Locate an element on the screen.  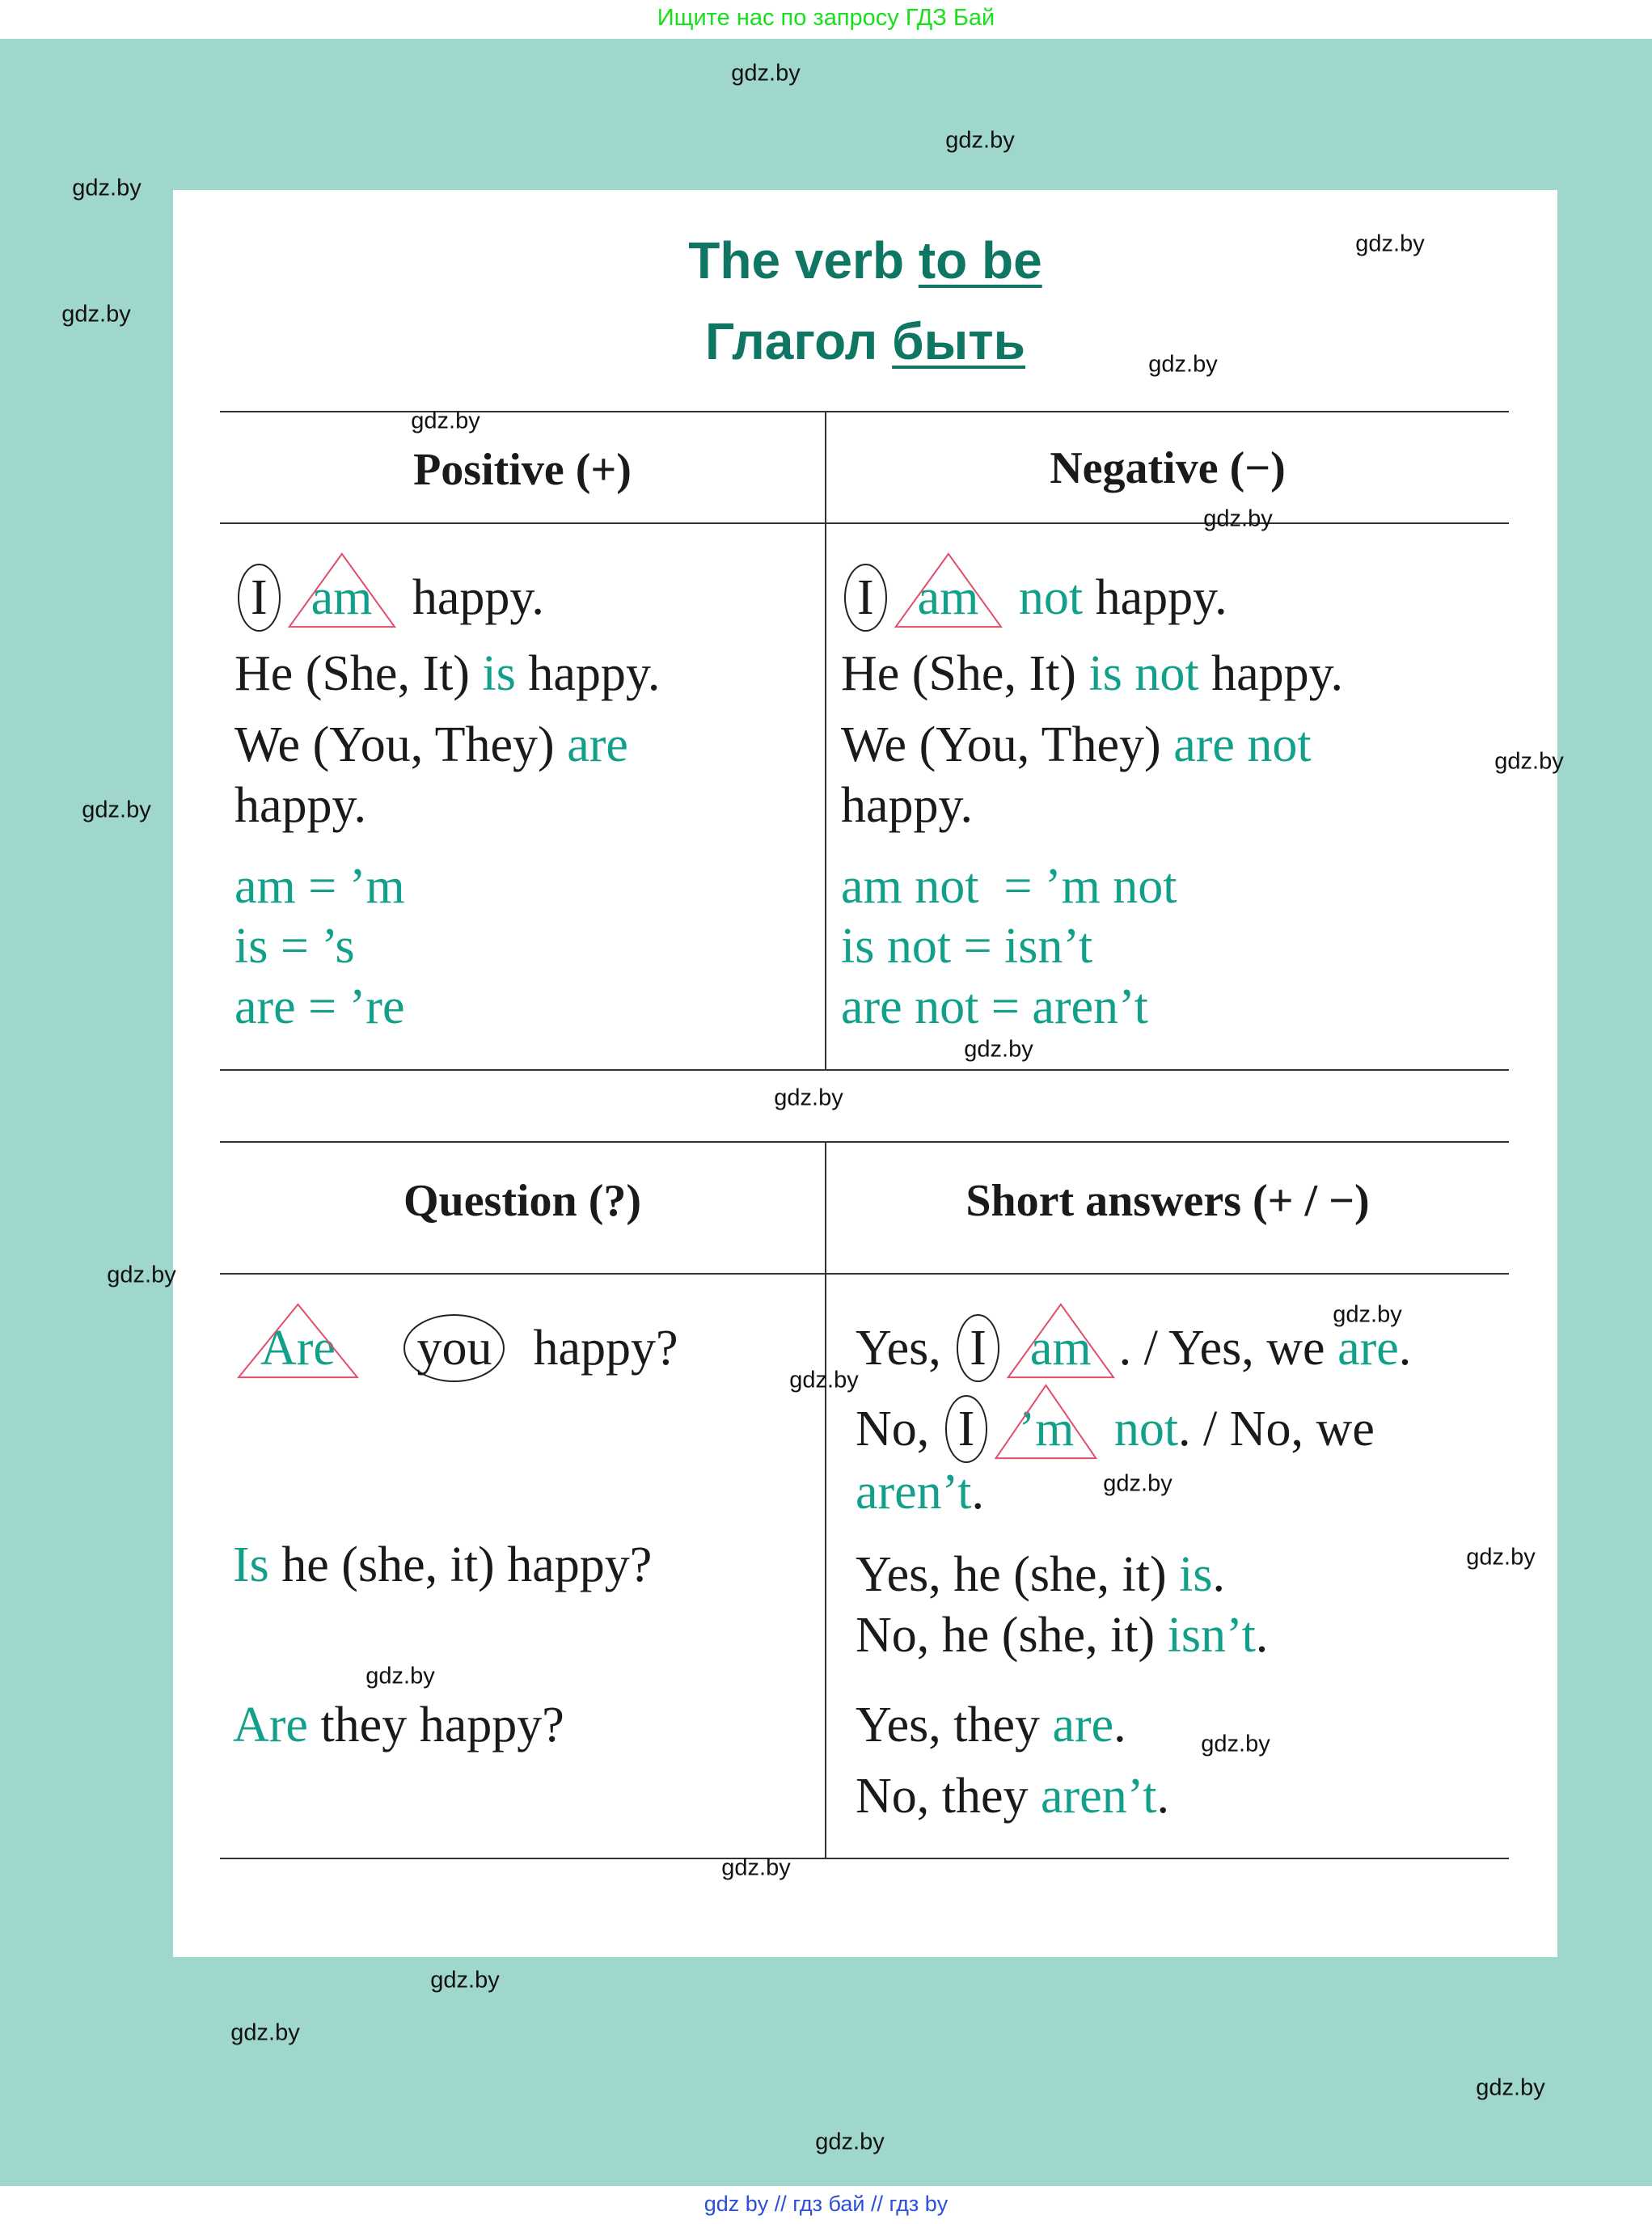
text: Yes, is located at coordinates (904, 1348).